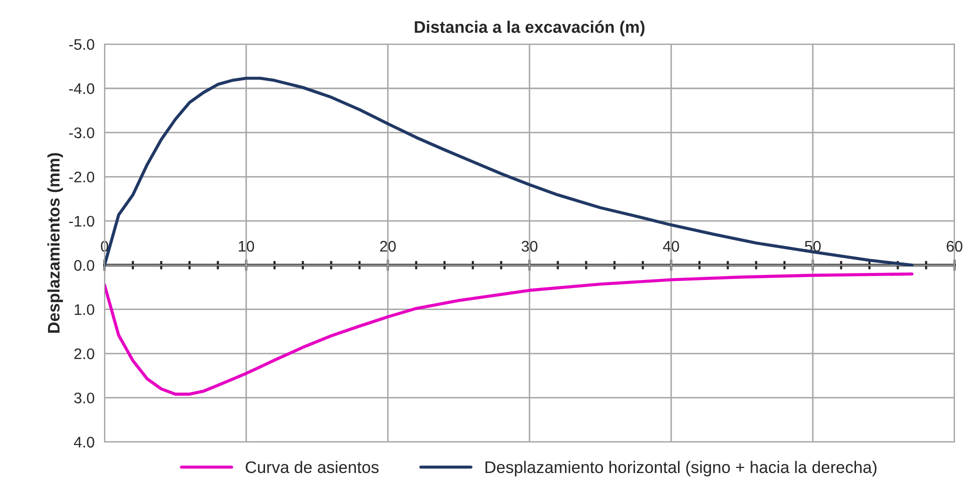 The height and width of the screenshot is (491, 968). Describe the element at coordinates (84, 265) in the screenshot. I see `y-tick-label: 0.0` at that location.